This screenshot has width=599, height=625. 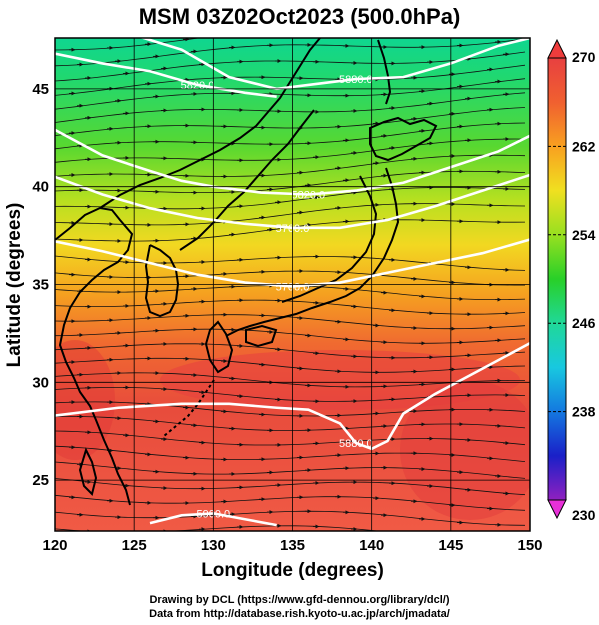 What do you see at coordinates (584, 235) in the screenshot?
I see `colorbar-tick-label: 254` at bounding box center [584, 235].